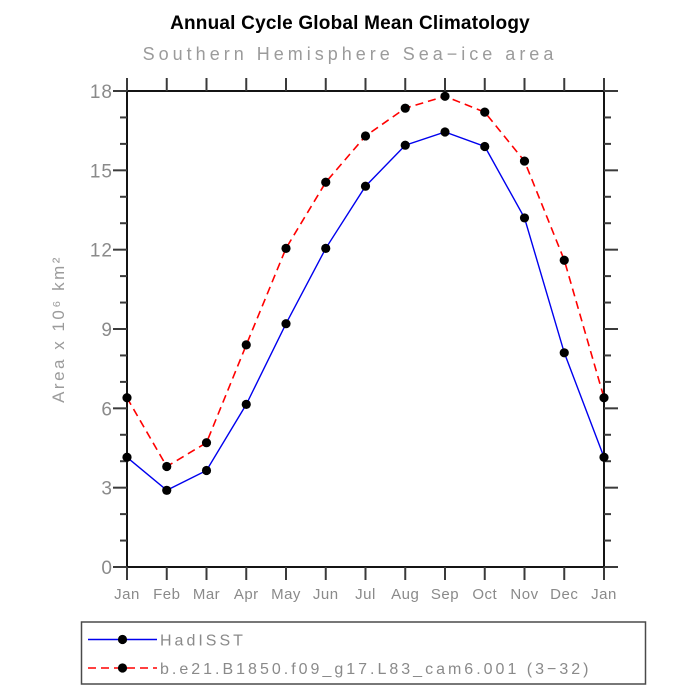 This screenshot has height=700, width=700. Describe the element at coordinates (246, 594) in the screenshot. I see `x-tick-label: Apr` at that location.